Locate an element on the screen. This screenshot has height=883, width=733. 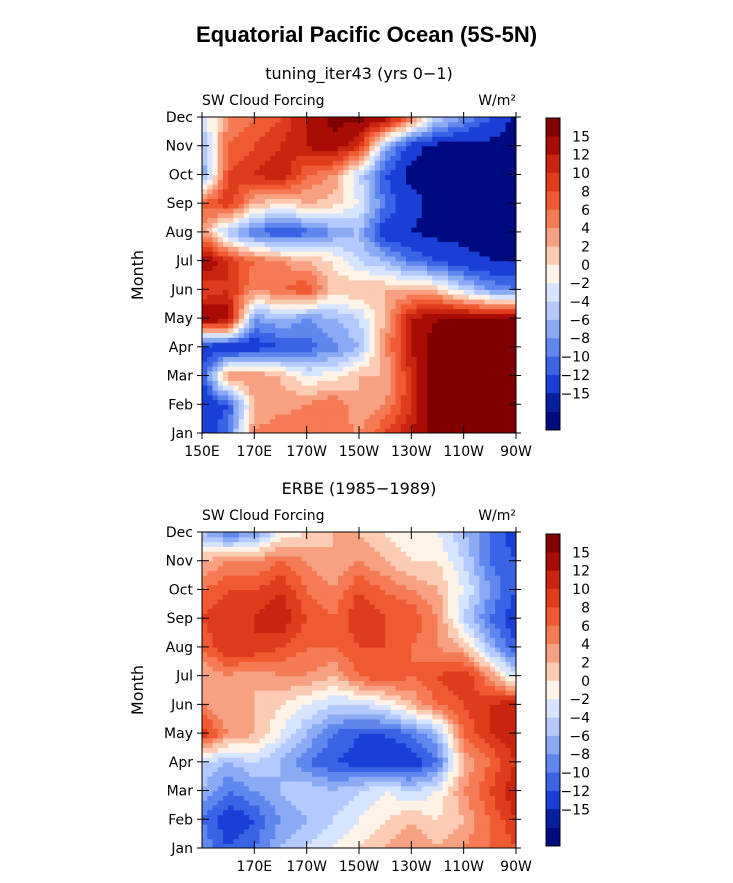
y-tick-label: Dec is located at coordinates (179, 118).